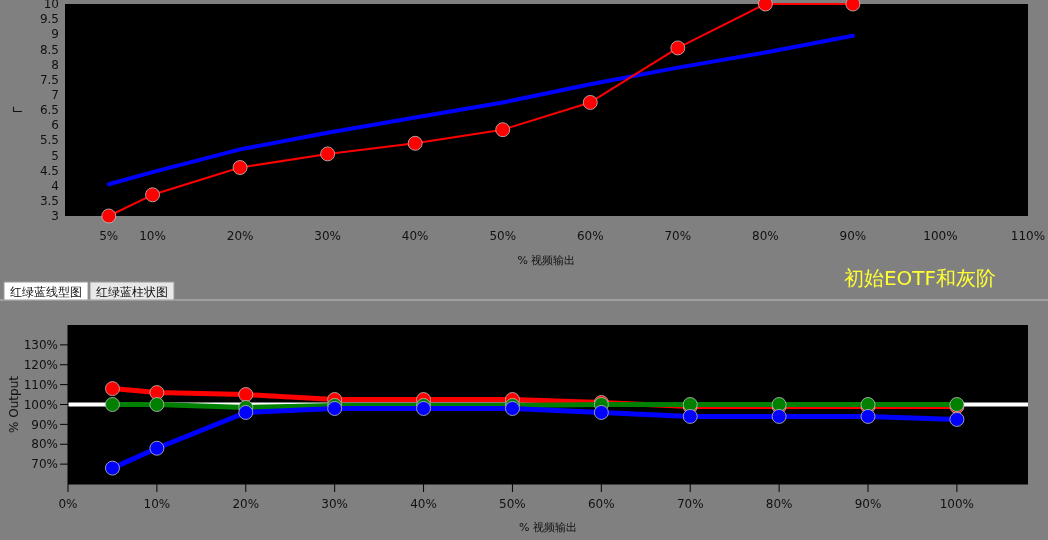 The height and width of the screenshot is (540, 1048). What do you see at coordinates (49, 201) in the screenshot?
I see `y-tick-label: 3.5` at bounding box center [49, 201].